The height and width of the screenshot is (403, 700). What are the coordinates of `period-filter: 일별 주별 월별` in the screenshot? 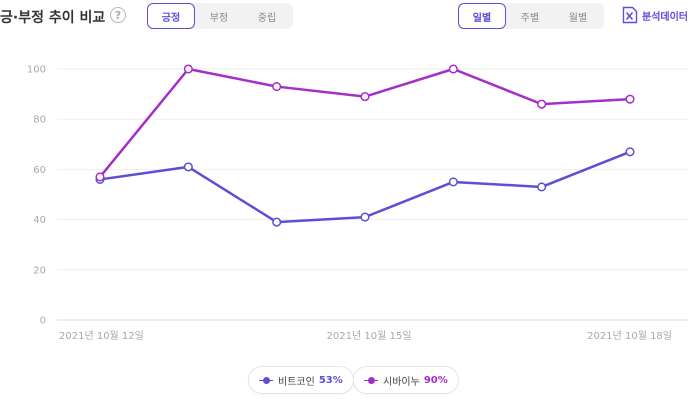 It's located at (531, 16).